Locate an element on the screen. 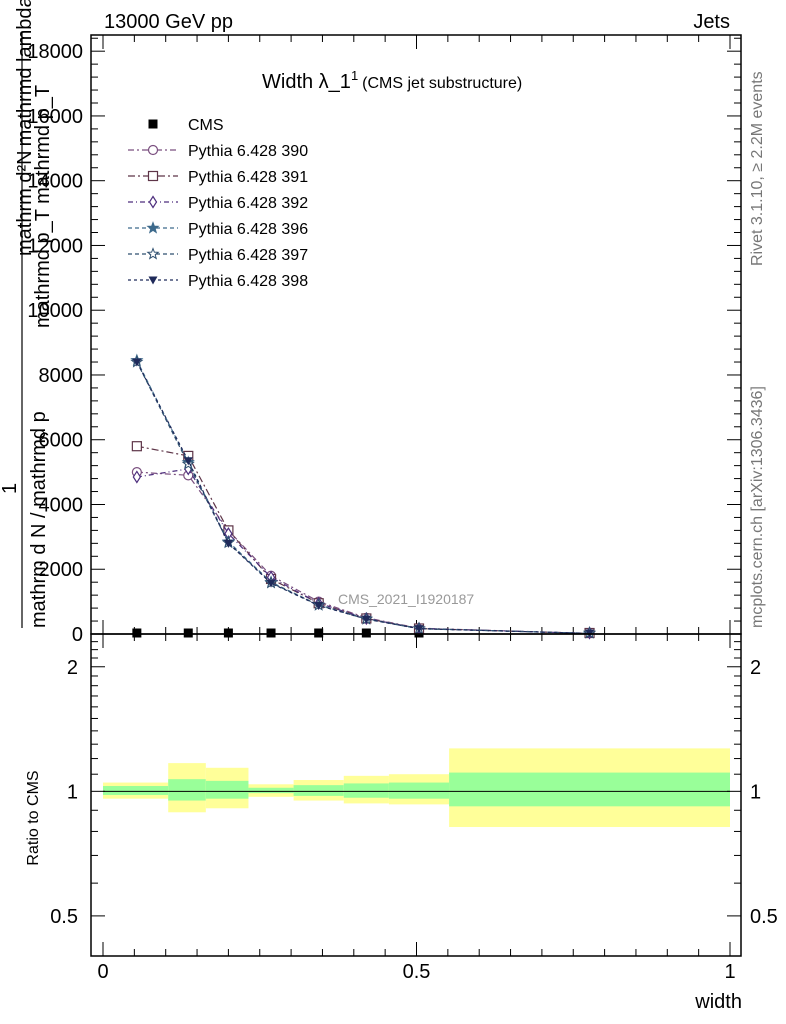 The height and width of the screenshot is (1024, 786). legend-entry: Pythia 6.428 390 is located at coordinates (218, 151).